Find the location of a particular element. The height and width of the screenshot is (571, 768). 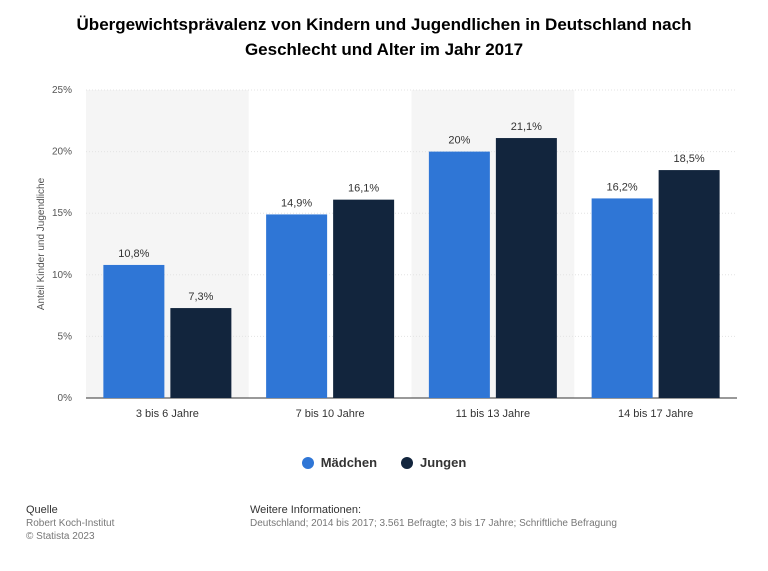

data-label: 16,1% is located at coordinates (363, 189).